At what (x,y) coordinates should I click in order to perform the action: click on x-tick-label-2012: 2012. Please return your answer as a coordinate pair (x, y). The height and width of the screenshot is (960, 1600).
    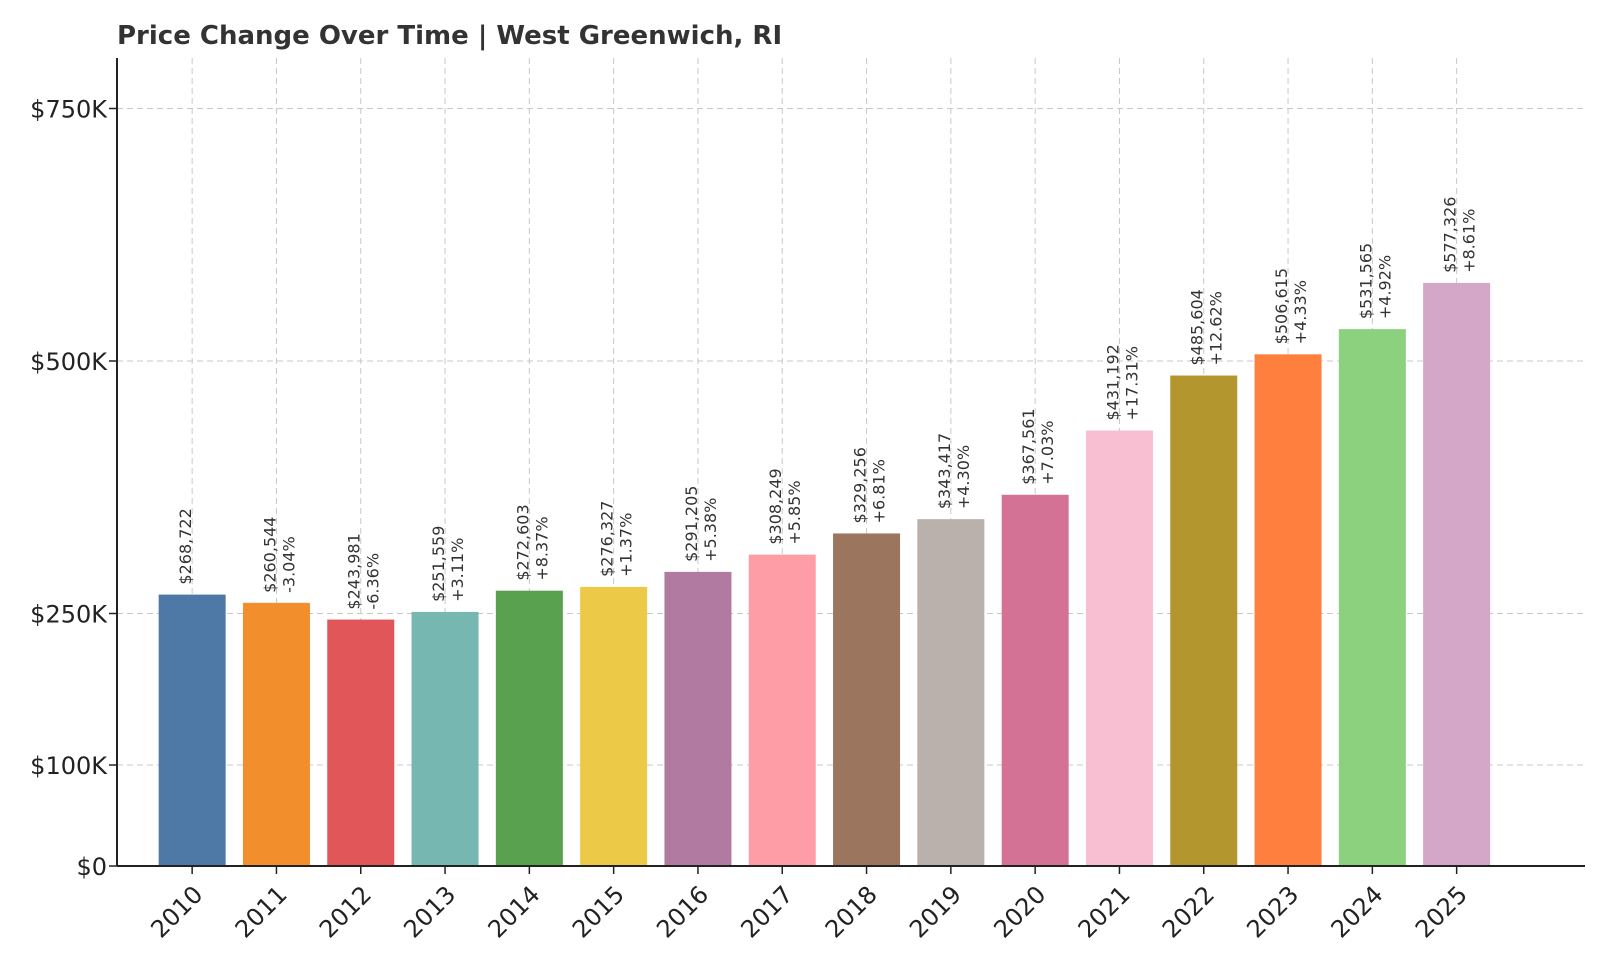
    Looking at the image, I should click on (345, 911).